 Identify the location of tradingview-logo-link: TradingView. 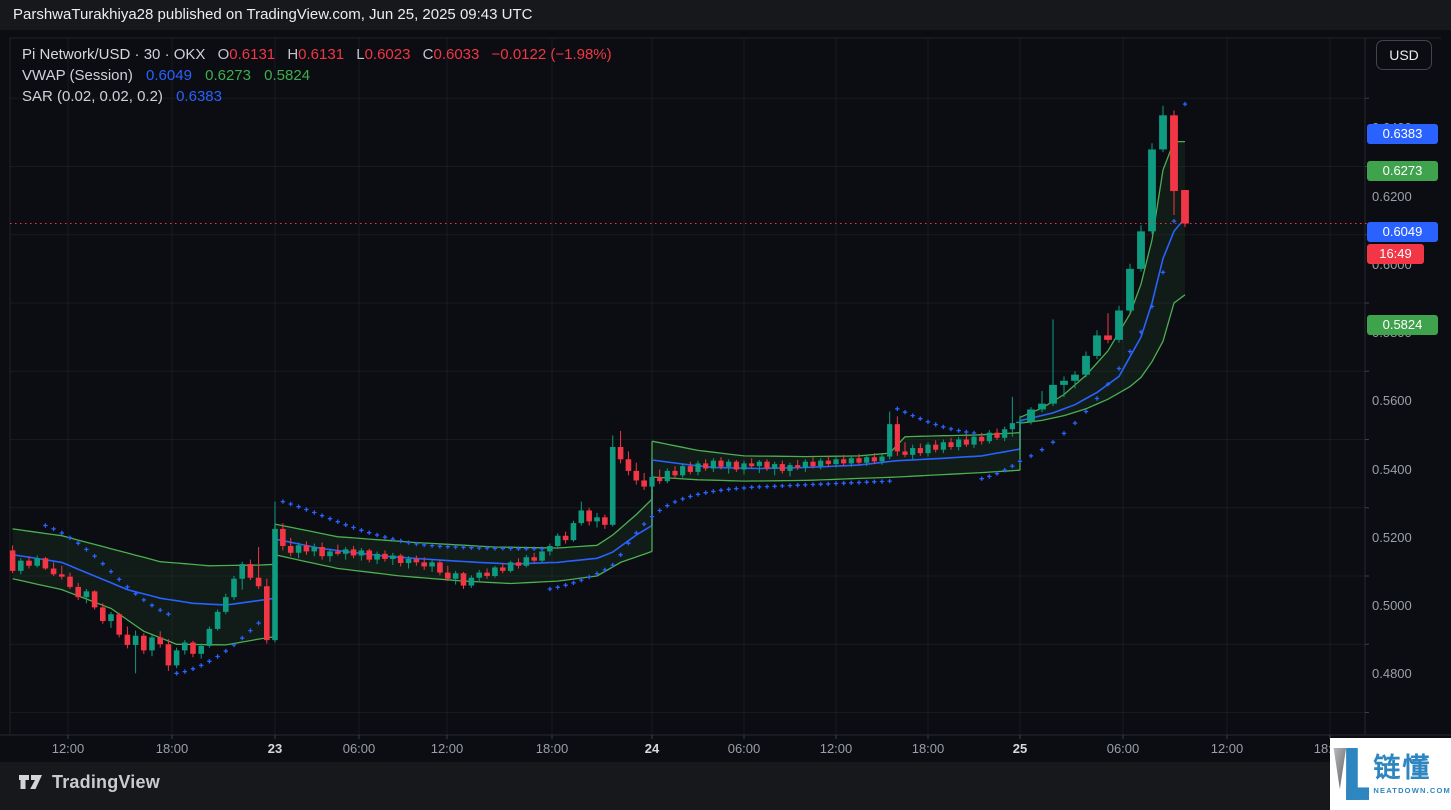
(89, 782).